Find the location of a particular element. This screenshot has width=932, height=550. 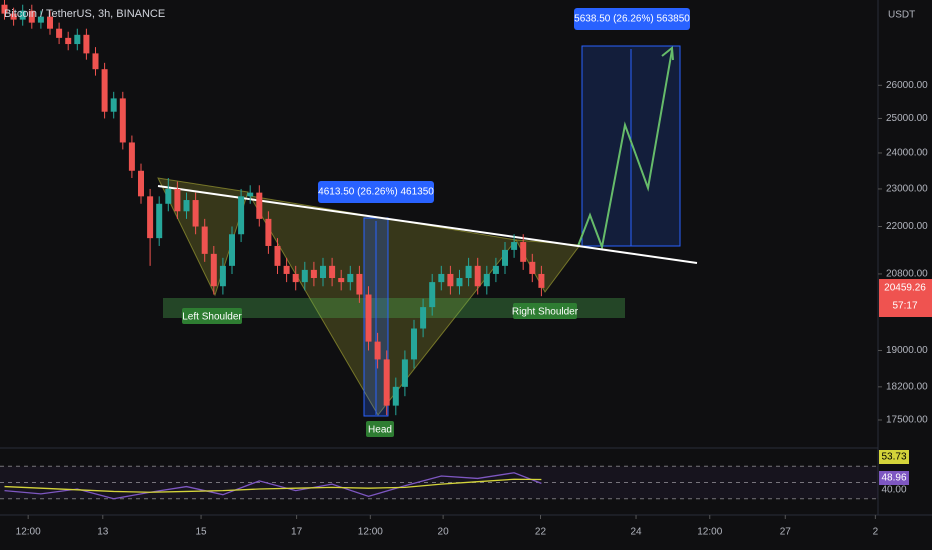

neckline is located at coordinates (427, 224).